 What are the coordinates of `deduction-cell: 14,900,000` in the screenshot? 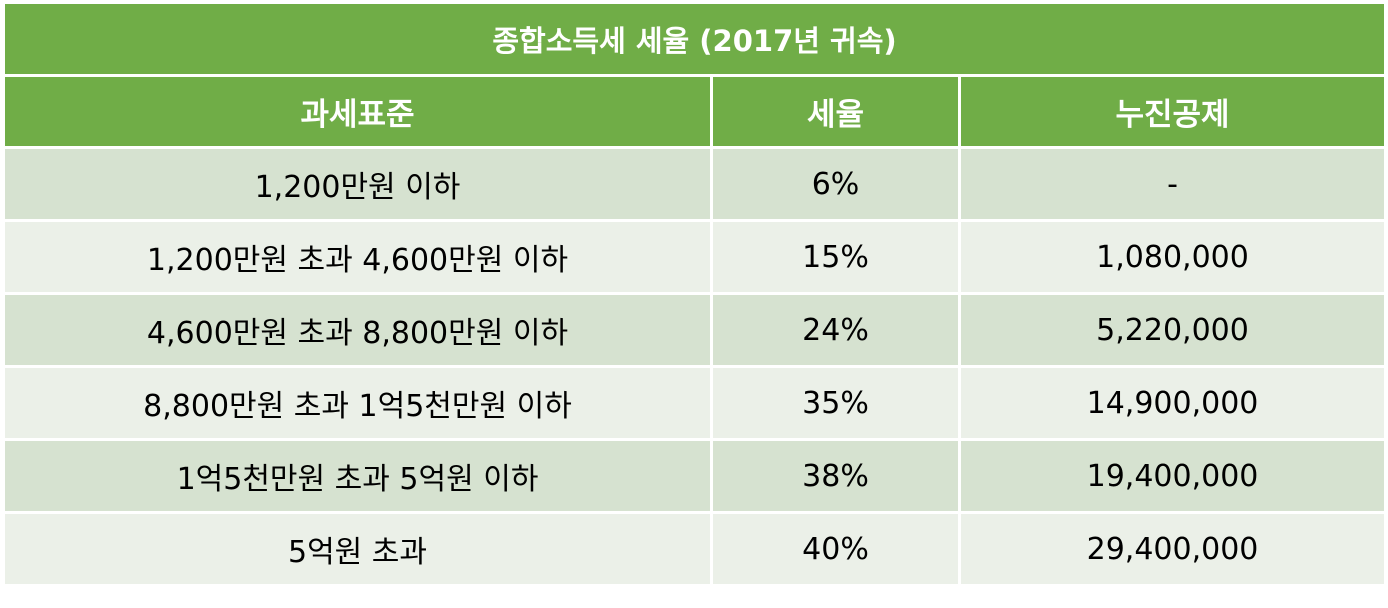 It's located at (1172, 403).